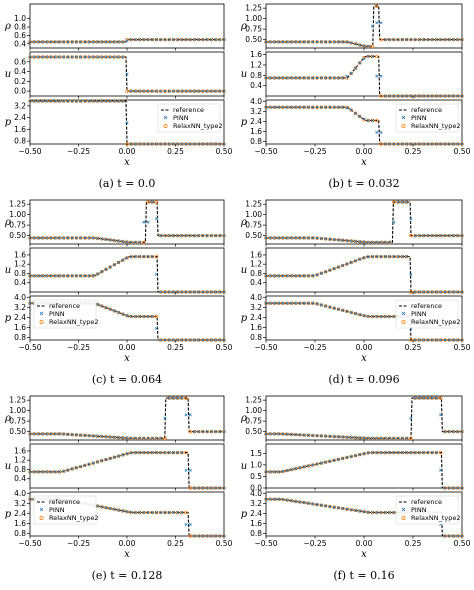  Describe the element at coordinates (256, 101) in the screenshot. I see `y-tick-label: 4.0` at that location.